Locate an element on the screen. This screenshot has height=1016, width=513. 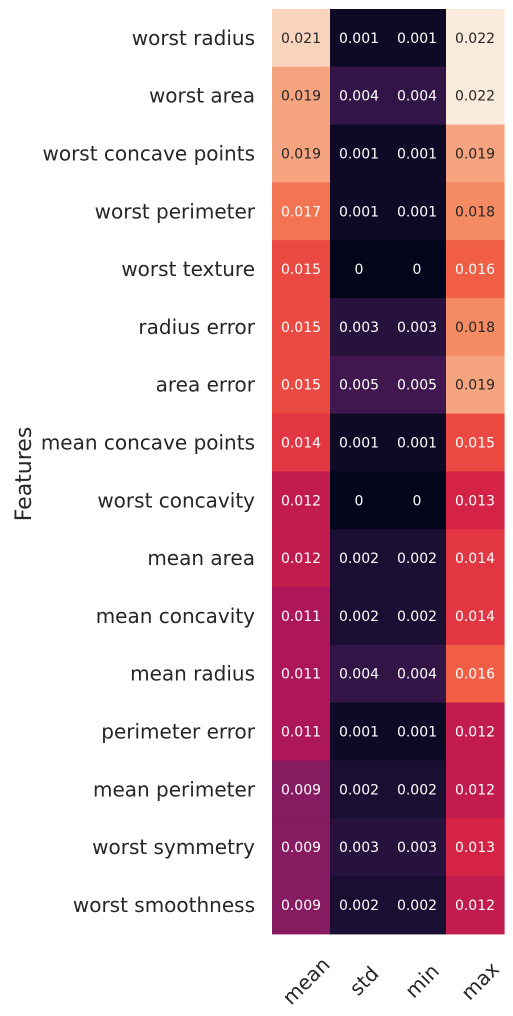
column-label: max is located at coordinates (480, 981).